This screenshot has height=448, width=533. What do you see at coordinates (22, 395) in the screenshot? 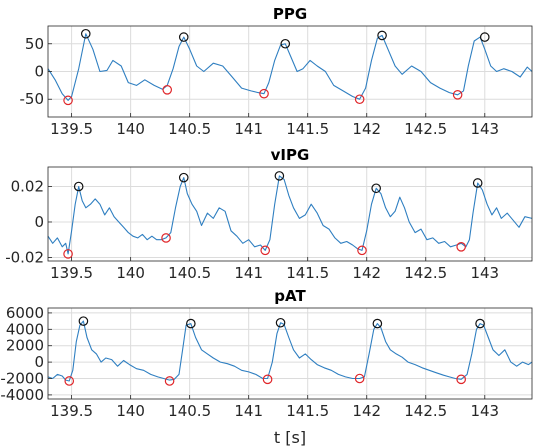
I see `y-tick-label: -4000` at bounding box center [22, 395].